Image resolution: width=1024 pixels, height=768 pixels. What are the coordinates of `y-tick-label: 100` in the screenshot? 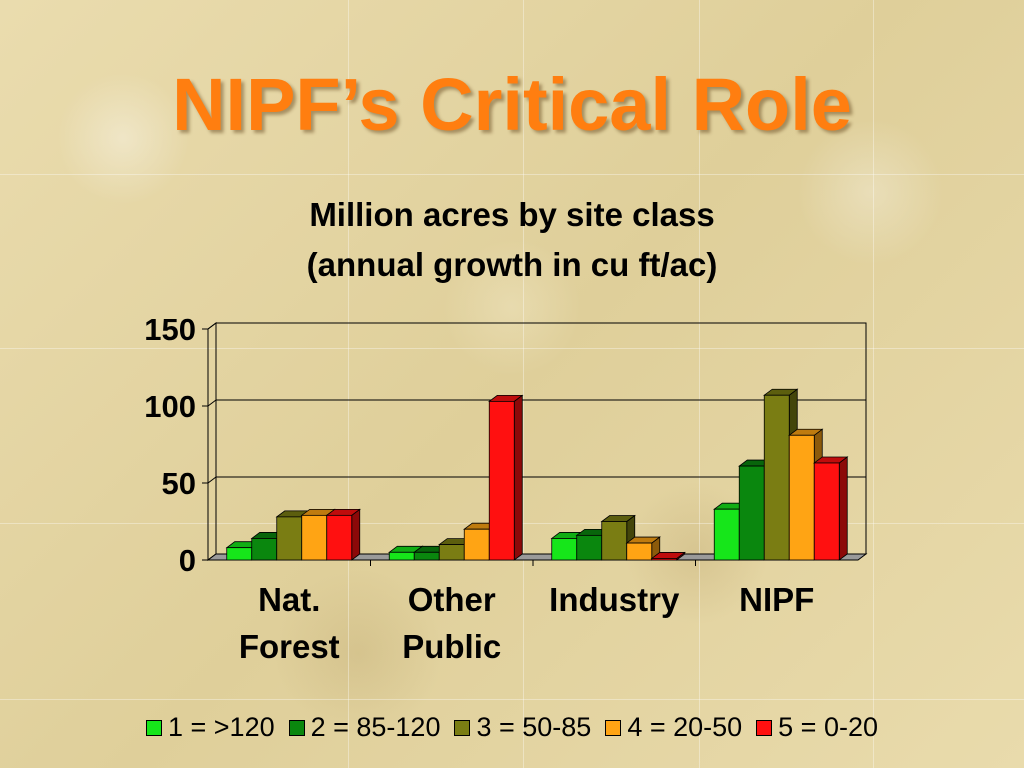 It's located at (170, 406).